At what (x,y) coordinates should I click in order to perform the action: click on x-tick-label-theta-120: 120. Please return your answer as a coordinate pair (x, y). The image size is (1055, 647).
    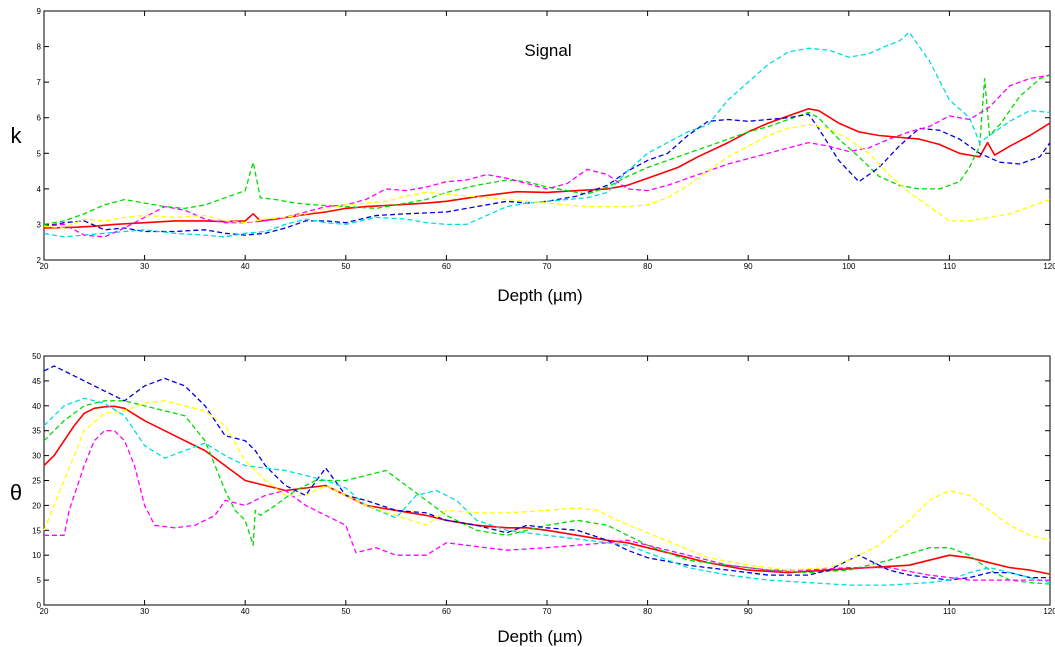
    Looking at the image, I should click on (1049, 611).